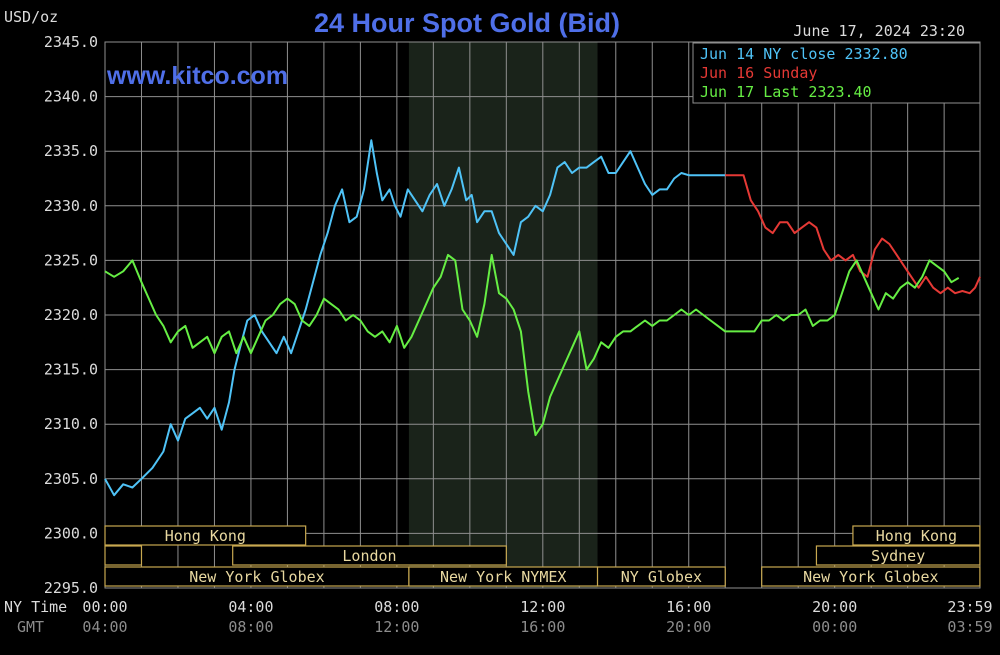 This screenshot has height=655, width=1000. I want to click on y-tick-label: 2315.0, so click(71, 370).